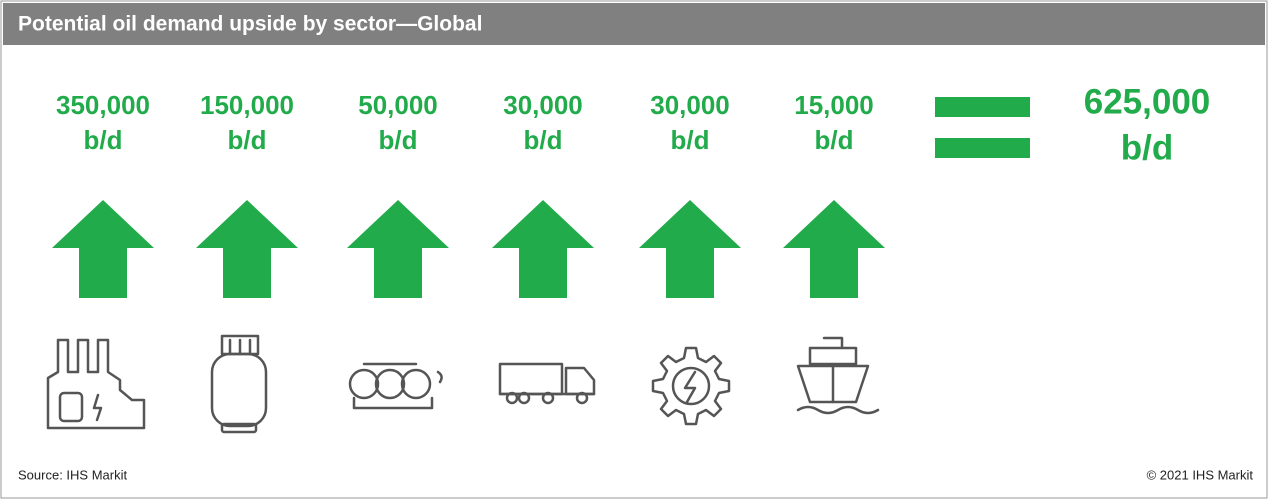 Image resolution: width=1270 pixels, height=501 pixels. What do you see at coordinates (103, 105) in the screenshot?
I see `sector-amount: 350,000` at bounding box center [103, 105].